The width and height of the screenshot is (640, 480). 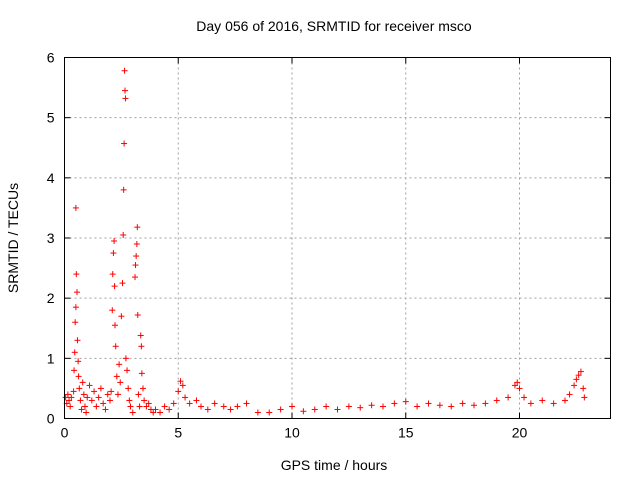 I want to click on y-tick-label: 0, so click(x=51, y=419).